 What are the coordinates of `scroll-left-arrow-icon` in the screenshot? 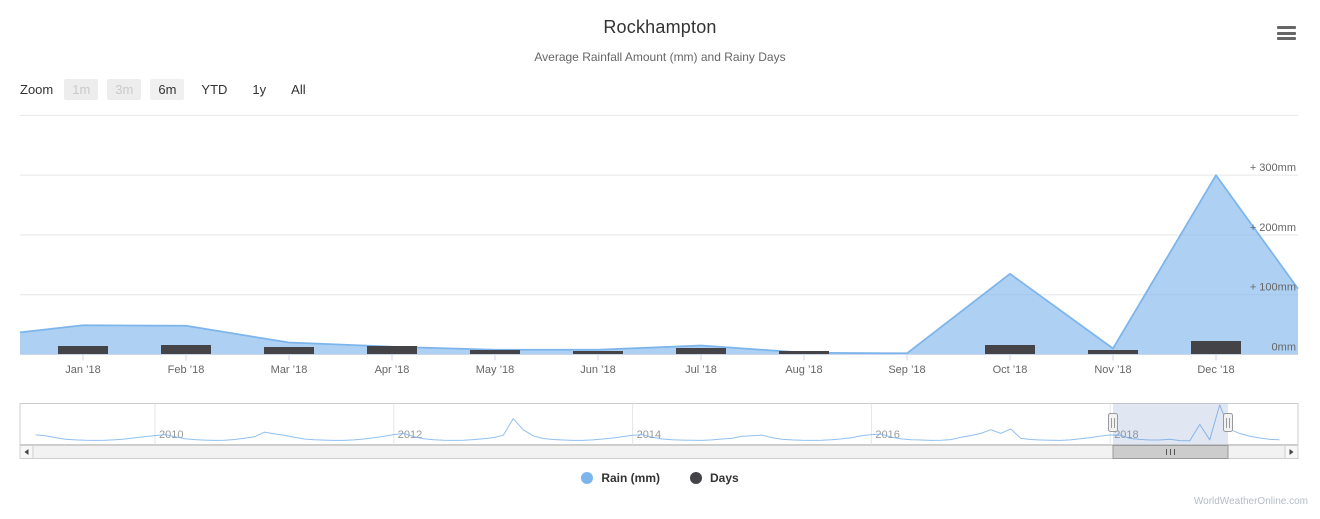 It's located at (26, 452).